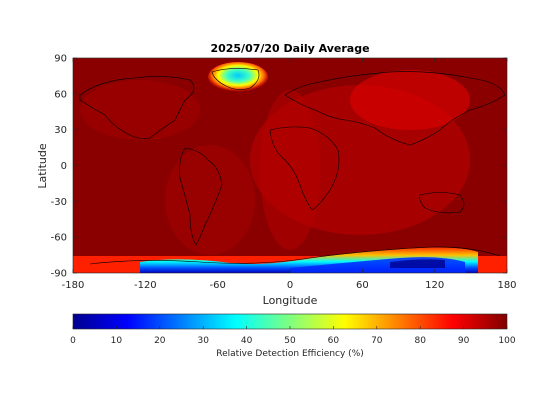 The image size is (560, 420). Describe the element at coordinates (290, 300) in the screenshot. I see `x-axis-label: Longitude` at that location.